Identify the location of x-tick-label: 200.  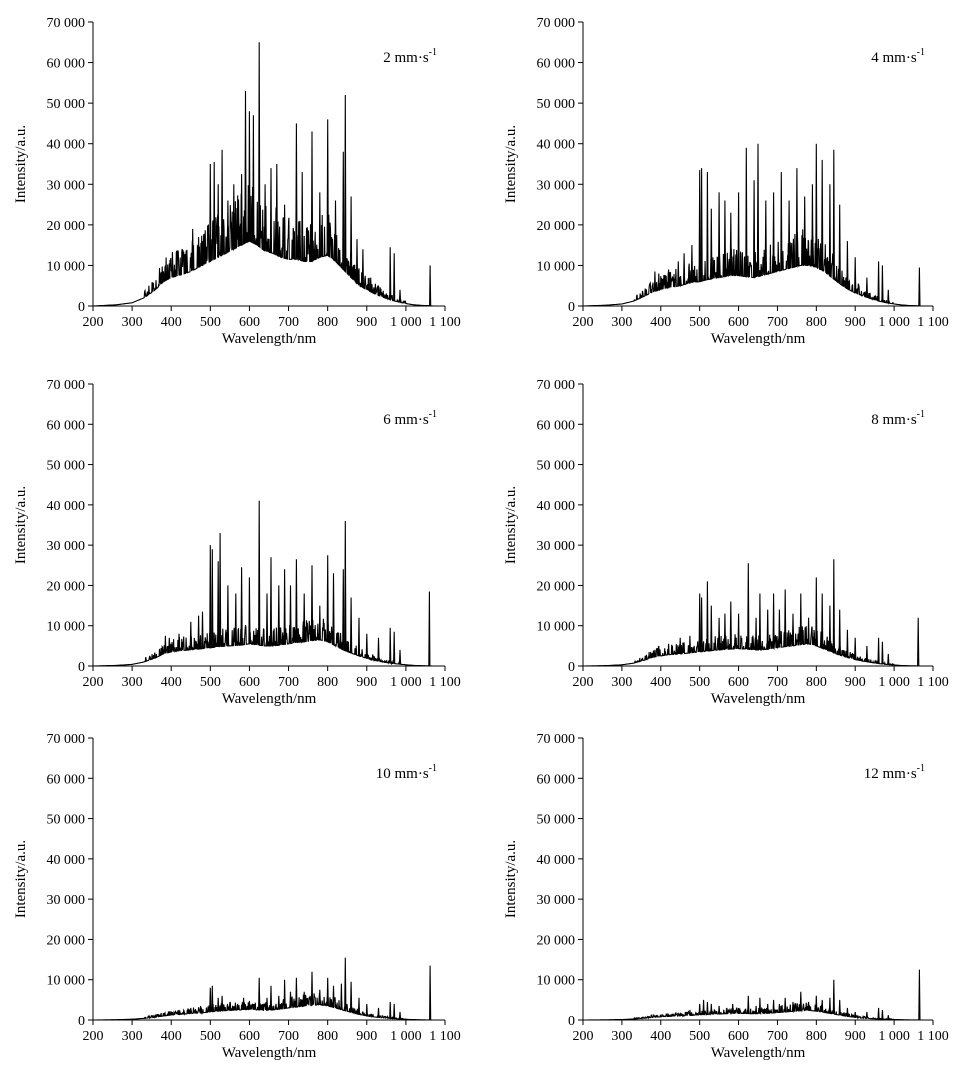
(583, 322).